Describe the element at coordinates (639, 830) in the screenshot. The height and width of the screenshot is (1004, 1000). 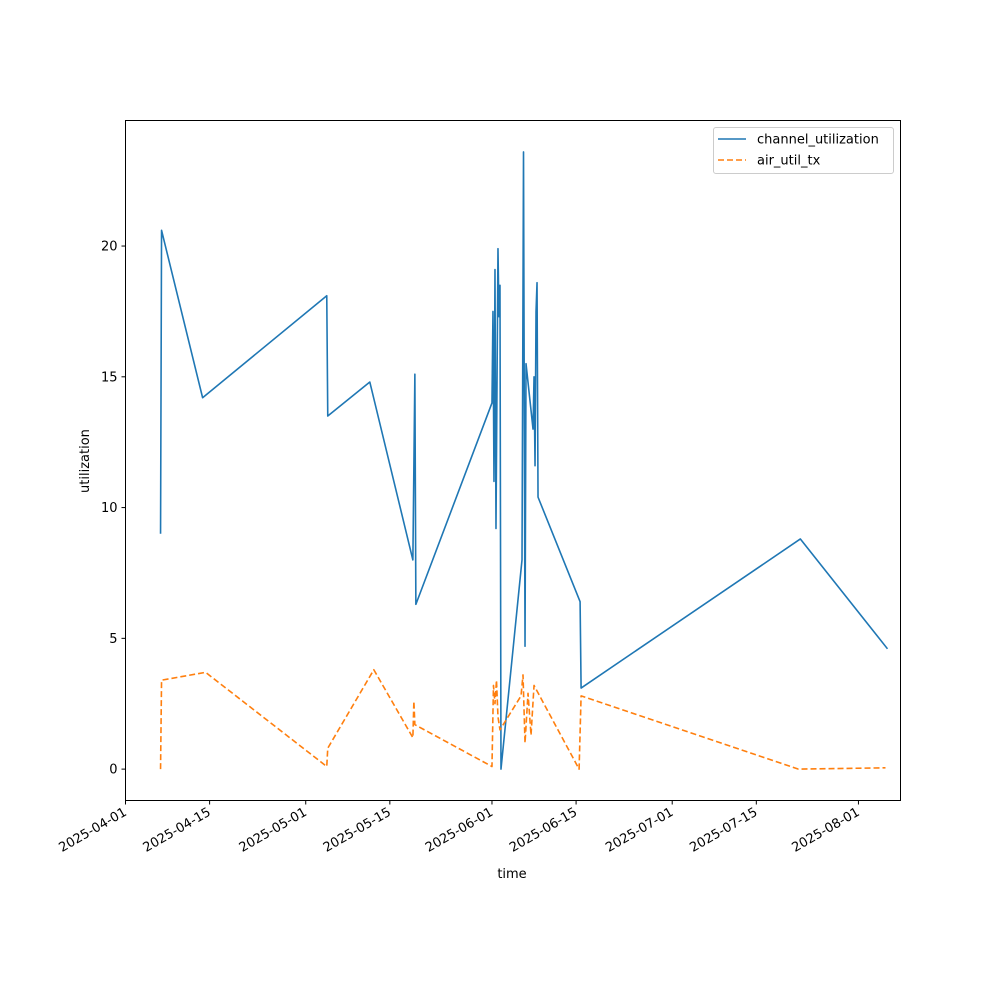
I see `x-tick-label: 2025-07-01` at that location.